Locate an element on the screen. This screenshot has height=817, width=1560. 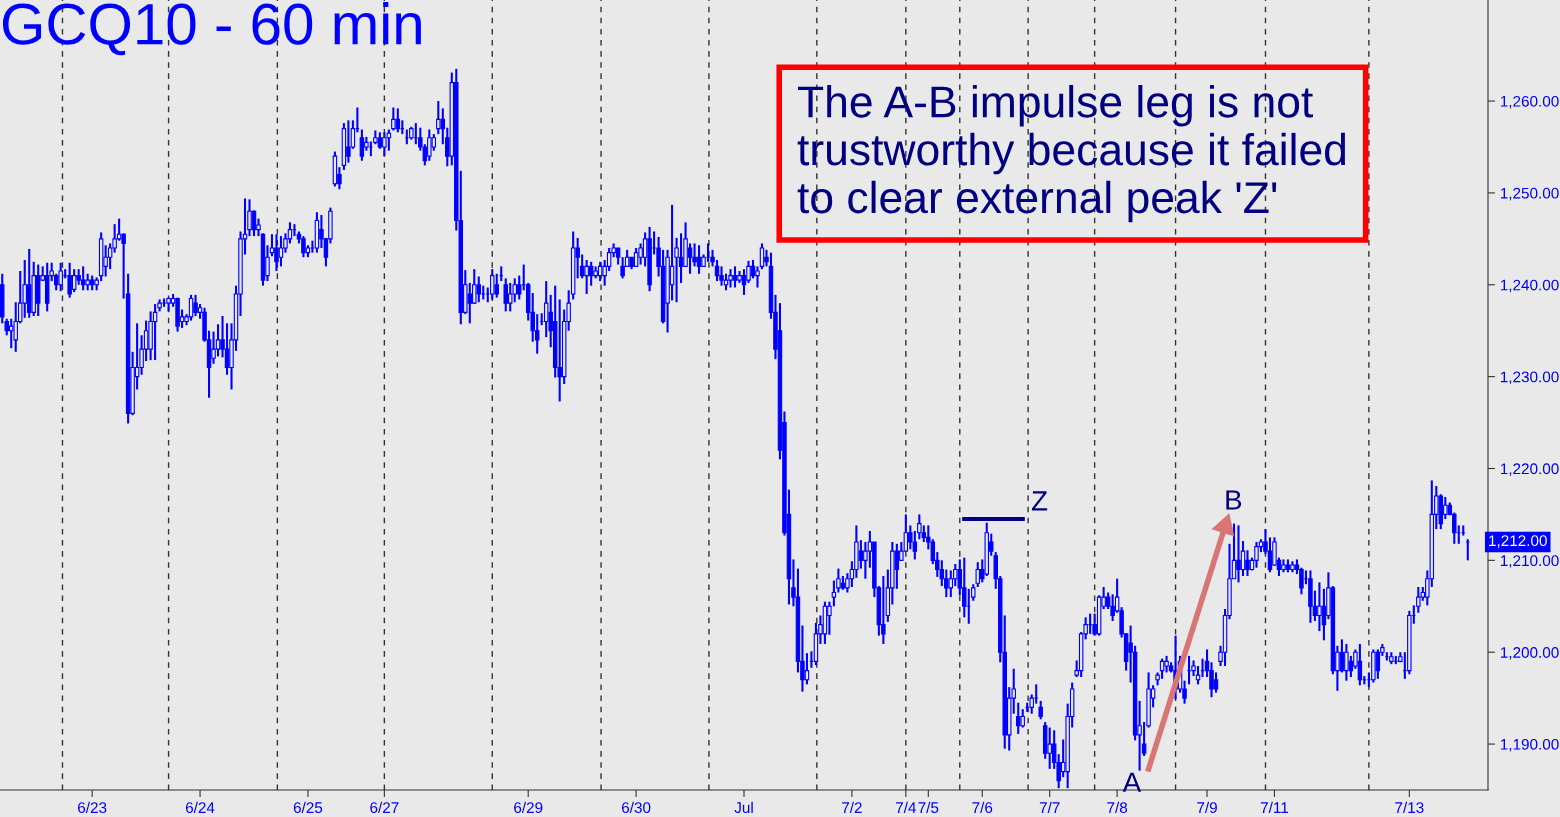
x-tick-label: 7/9 is located at coordinates (1207, 807).